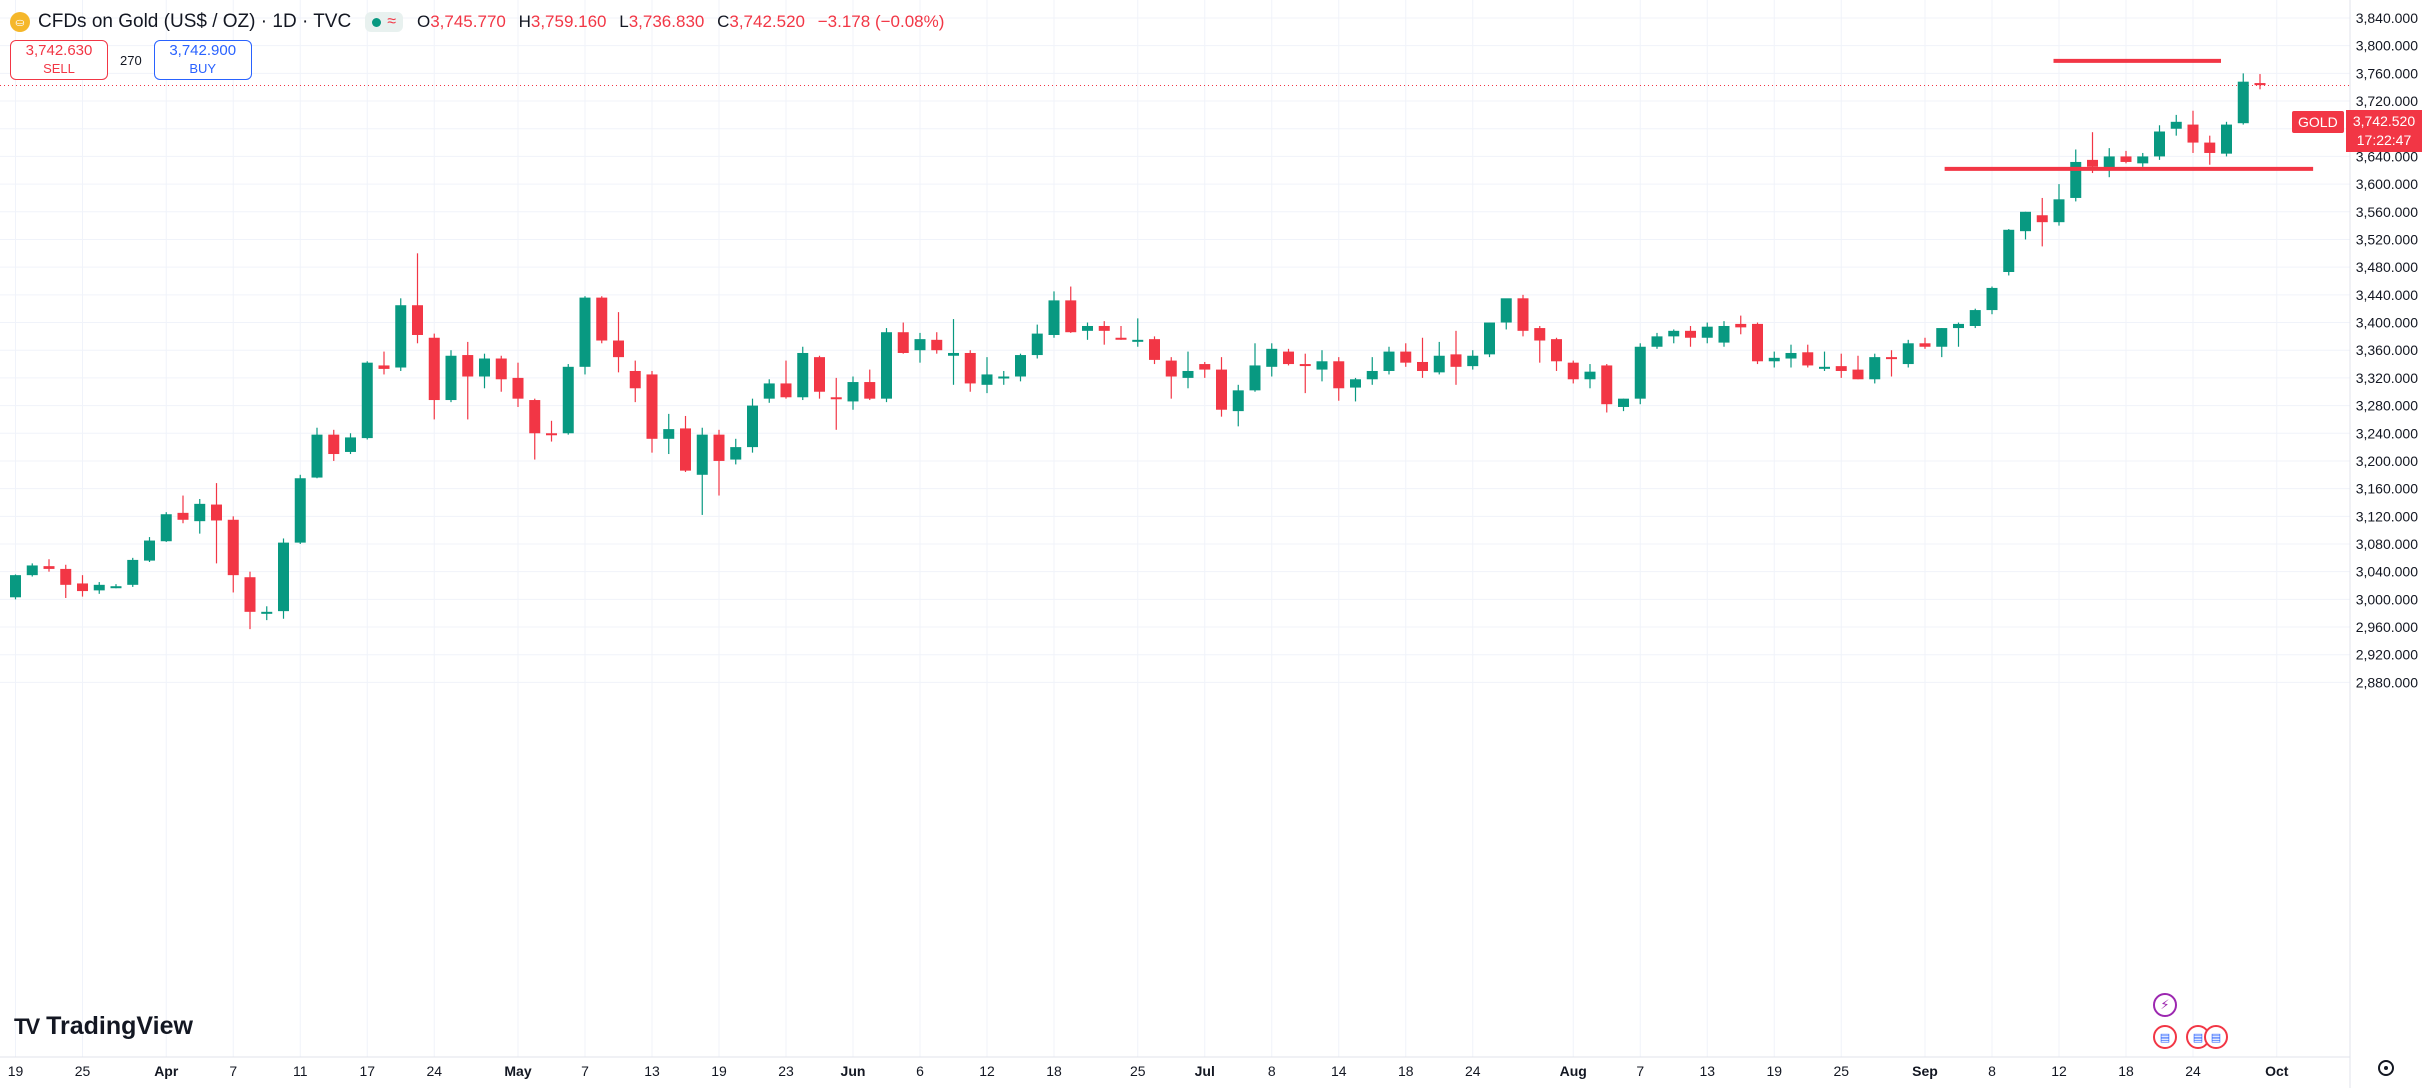 The height and width of the screenshot is (1088, 2430). What do you see at coordinates (59, 60) in the screenshot?
I see `sell-button: 3,742.630 SELL` at bounding box center [59, 60].